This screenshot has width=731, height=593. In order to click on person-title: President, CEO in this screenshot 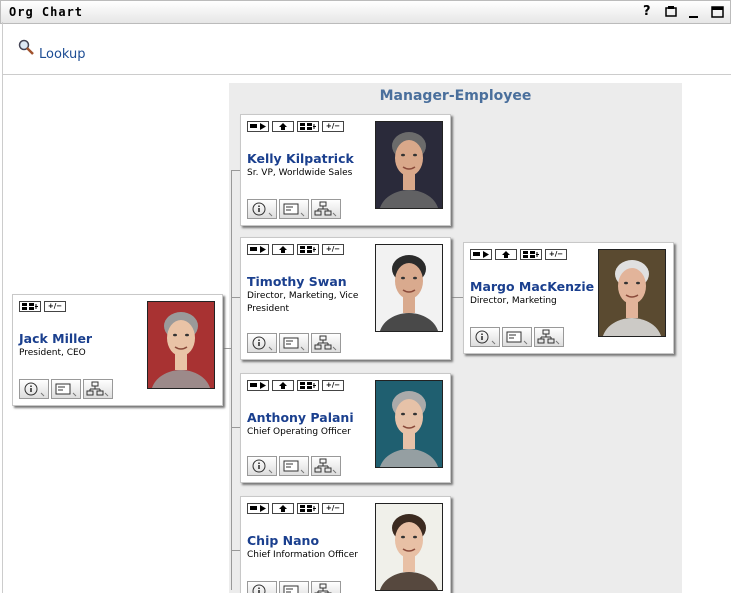, I will do `click(52, 353)`.